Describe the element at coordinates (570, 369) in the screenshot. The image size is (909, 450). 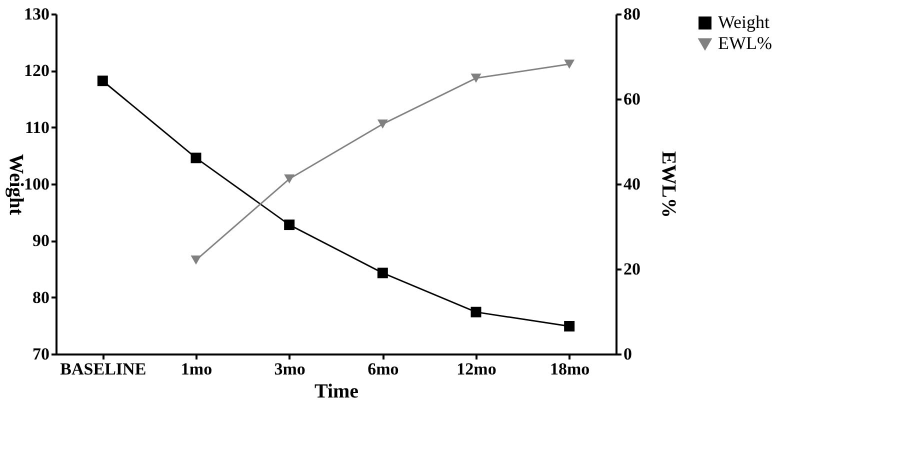
I see `x-tick-label: 18mo` at that location.